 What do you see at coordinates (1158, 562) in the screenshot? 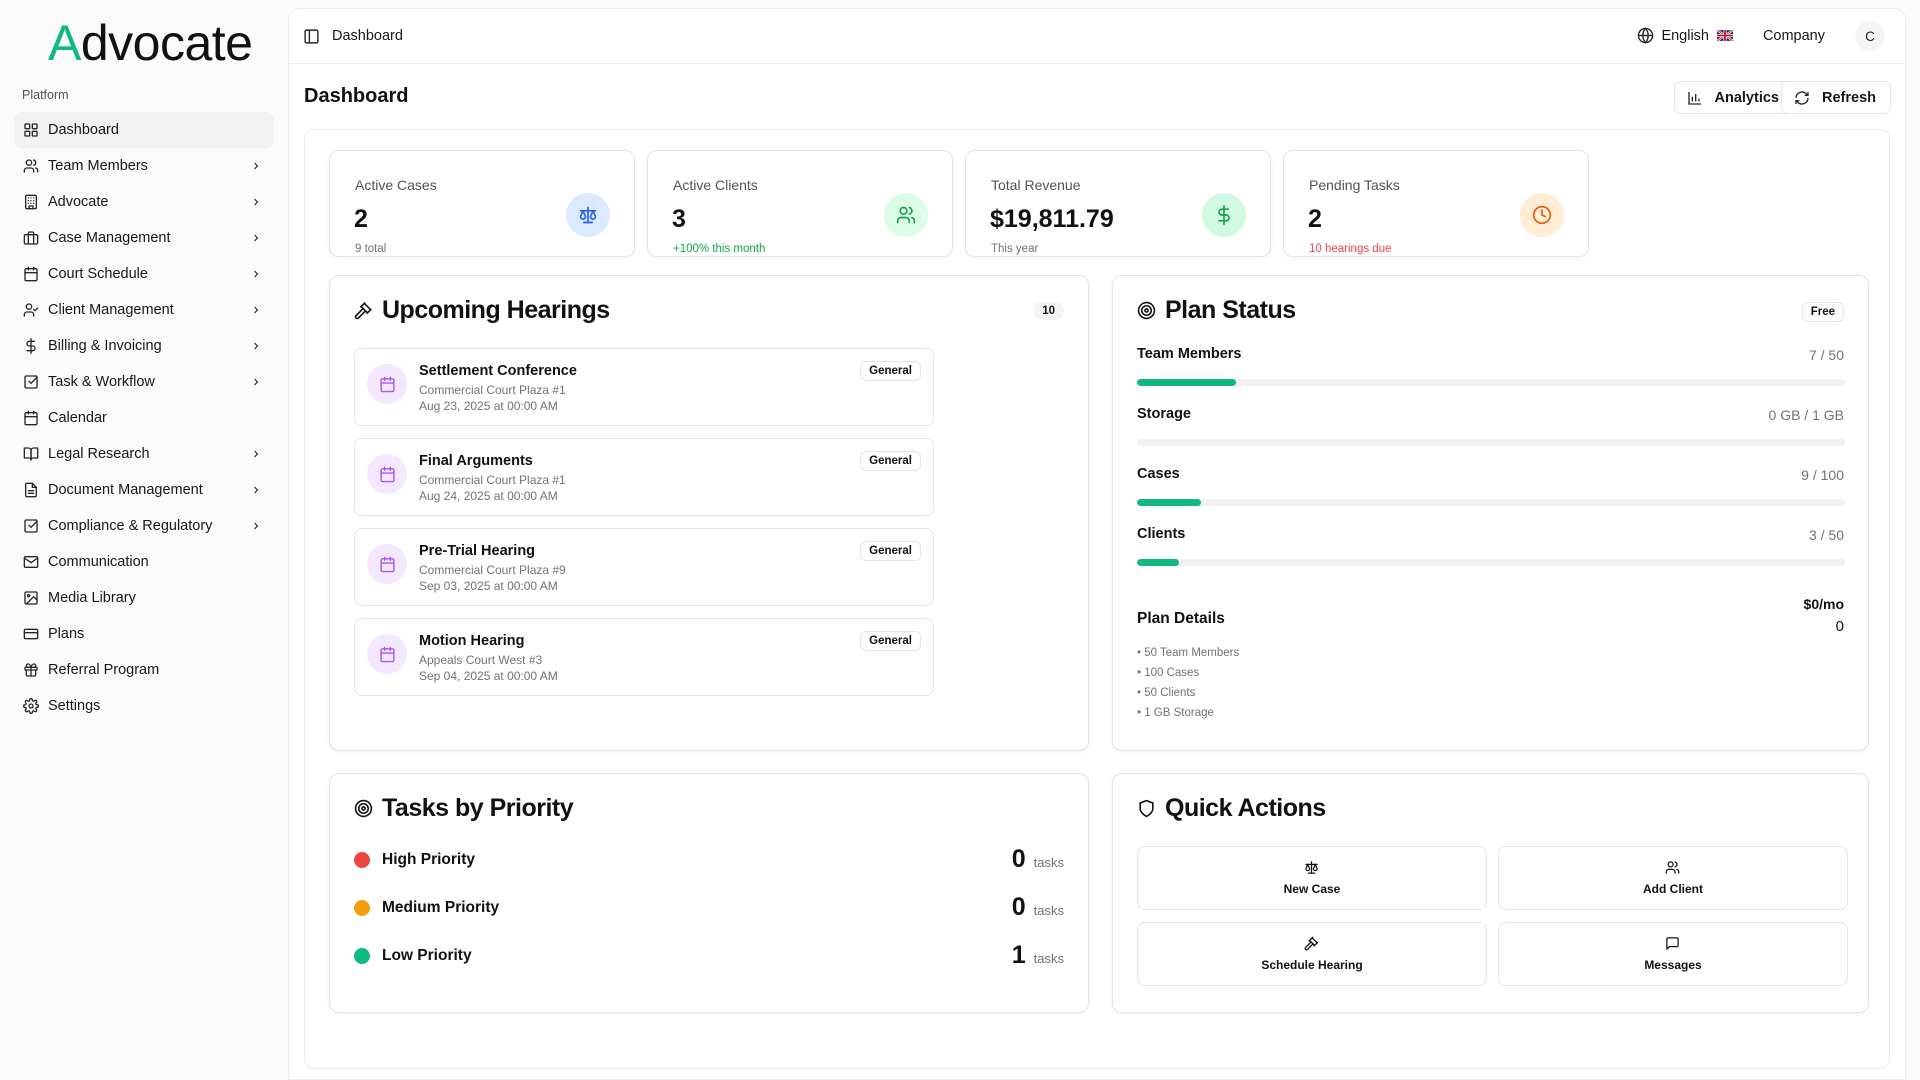
I see `plan-usage-bar-fill` at bounding box center [1158, 562].